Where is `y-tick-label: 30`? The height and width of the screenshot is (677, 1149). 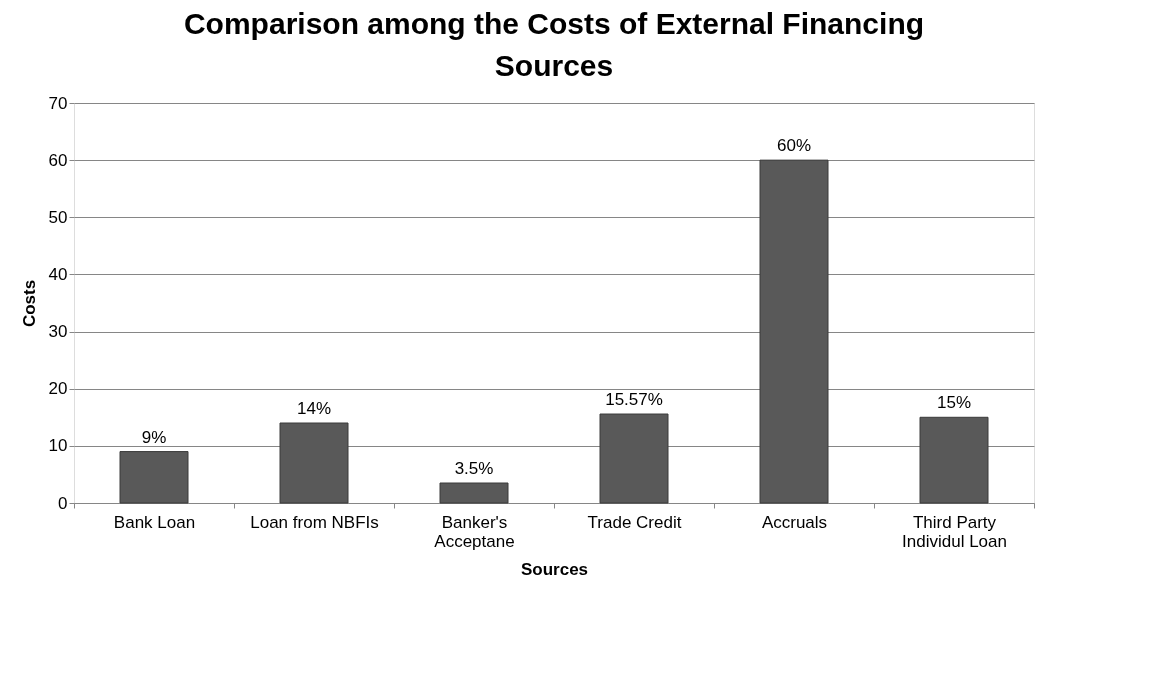
y-tick-label: 30 is located at coordinates (58, 332).